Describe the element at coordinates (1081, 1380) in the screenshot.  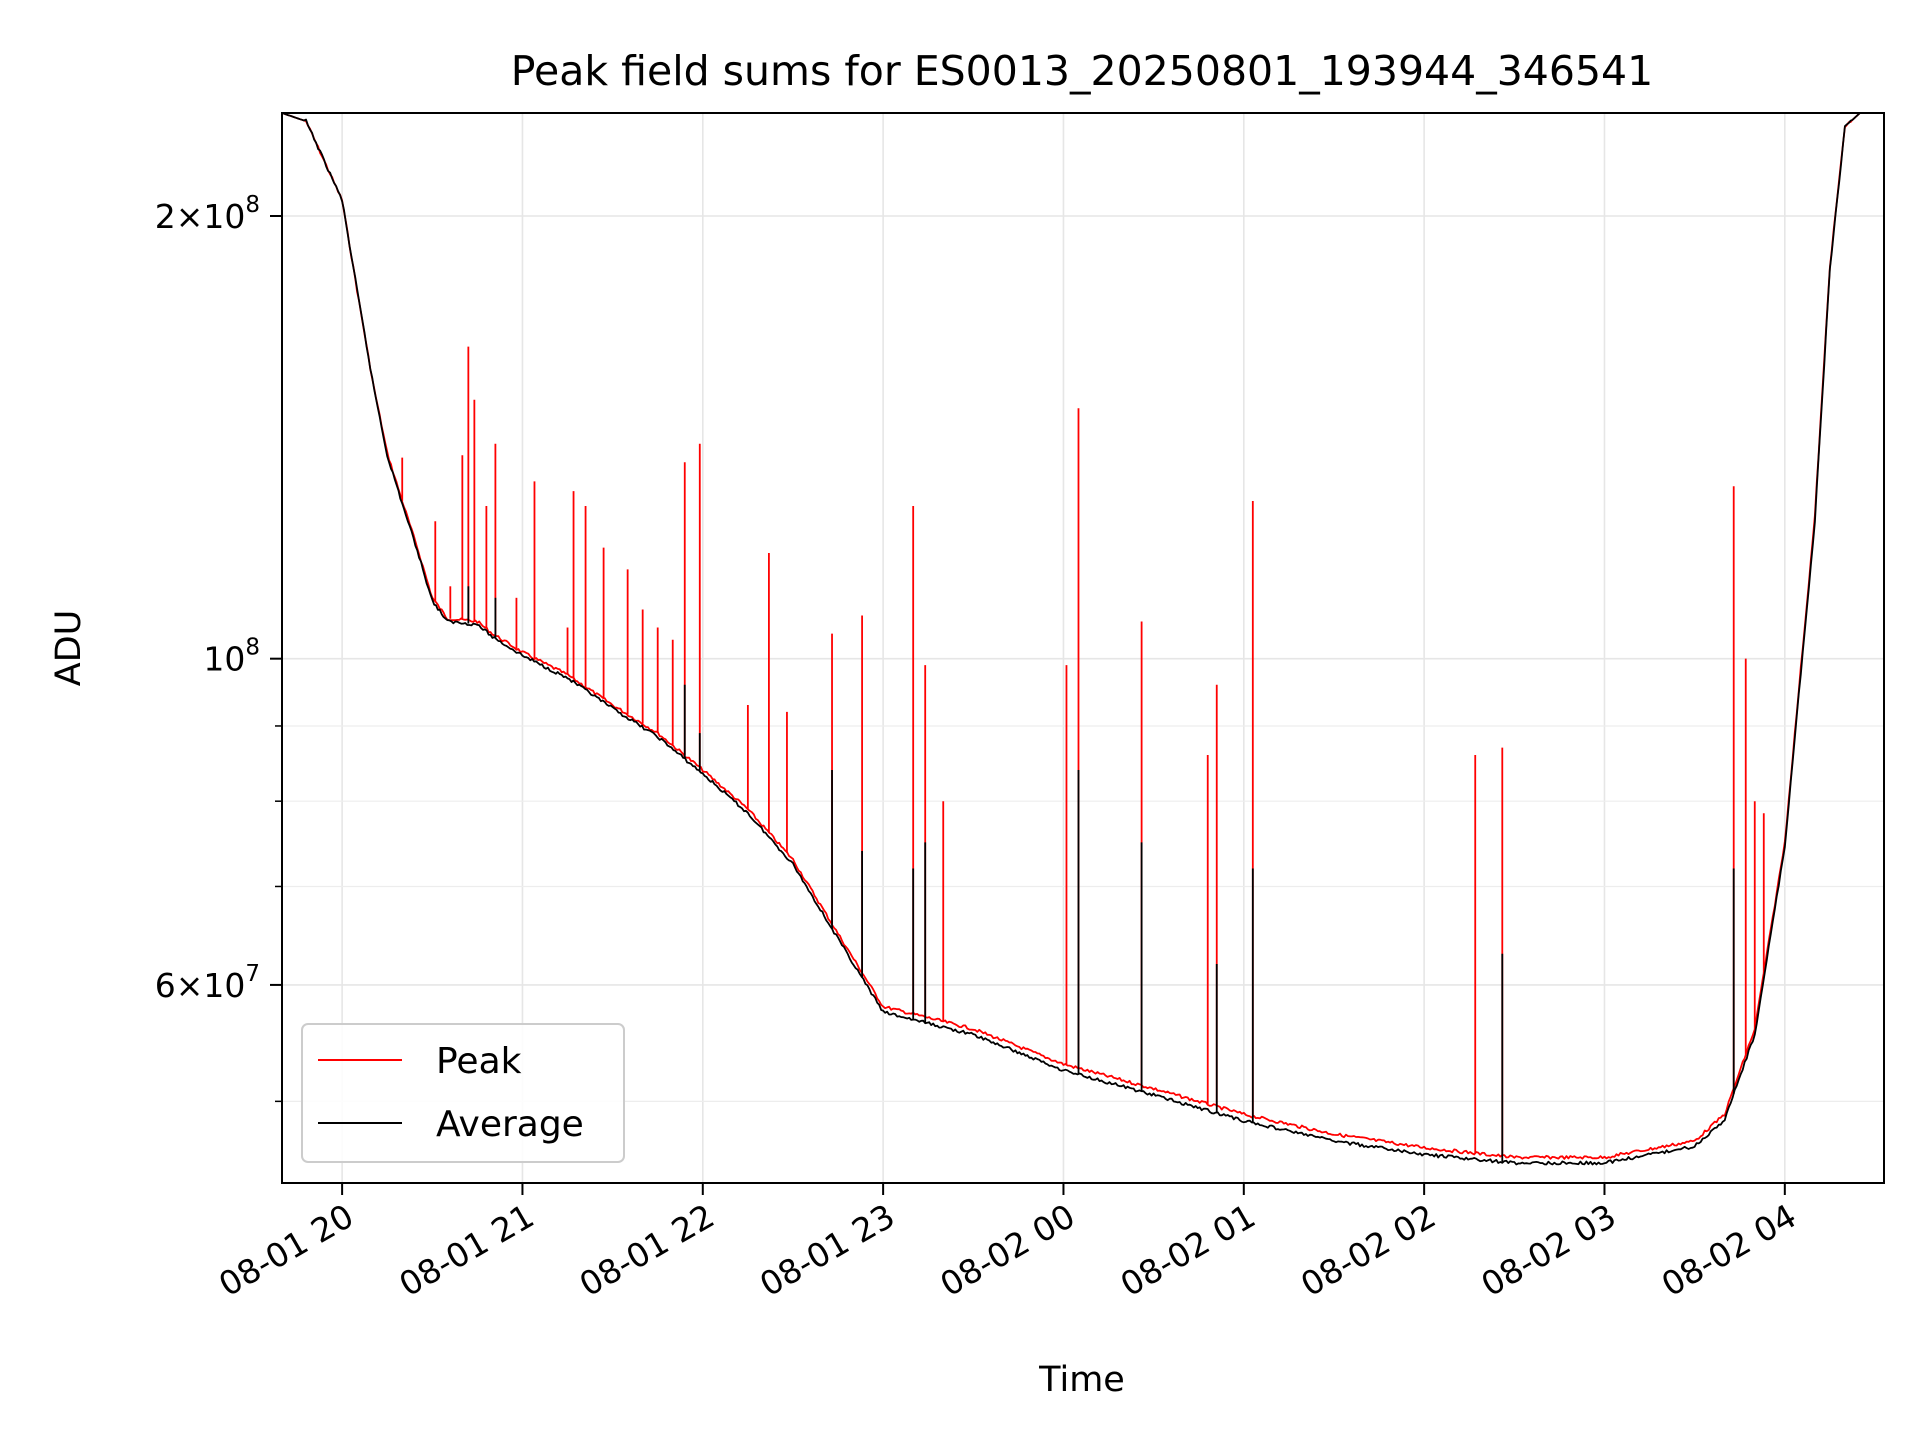
I see `x-axis-label: Time` at that location.